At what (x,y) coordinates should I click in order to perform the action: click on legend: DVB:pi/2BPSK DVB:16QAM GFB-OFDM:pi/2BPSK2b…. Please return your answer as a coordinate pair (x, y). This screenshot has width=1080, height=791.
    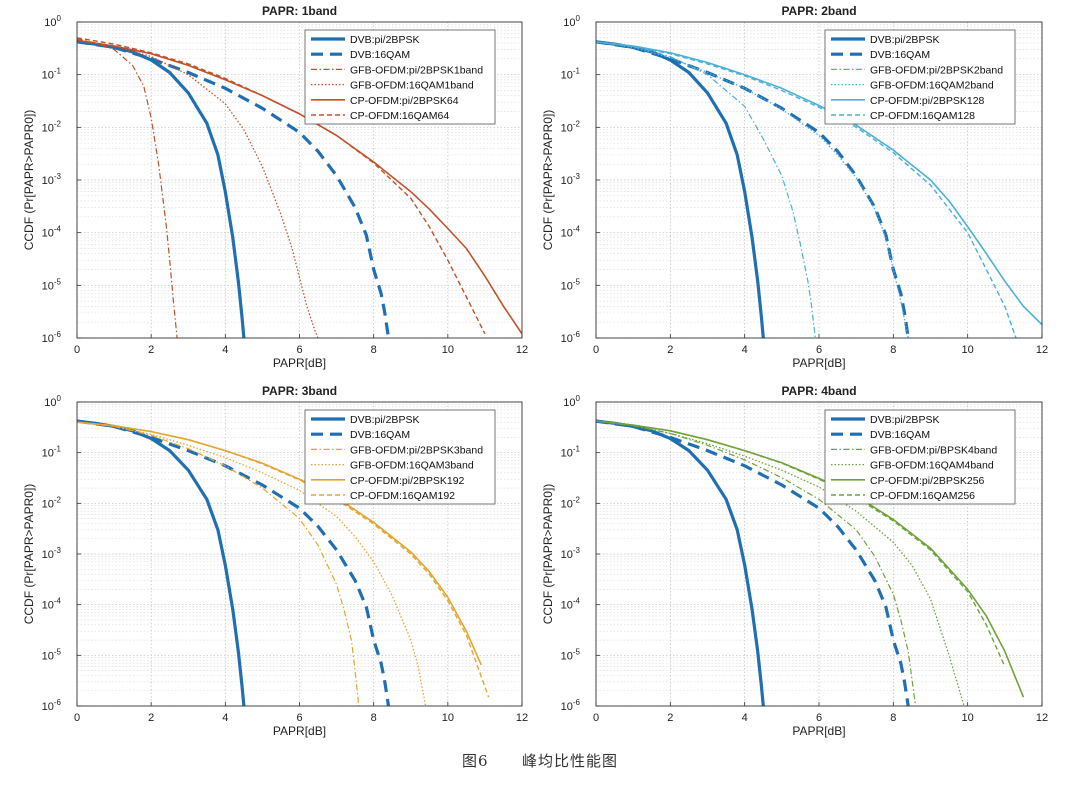
    Looking at the image, I should click on (920, 77).